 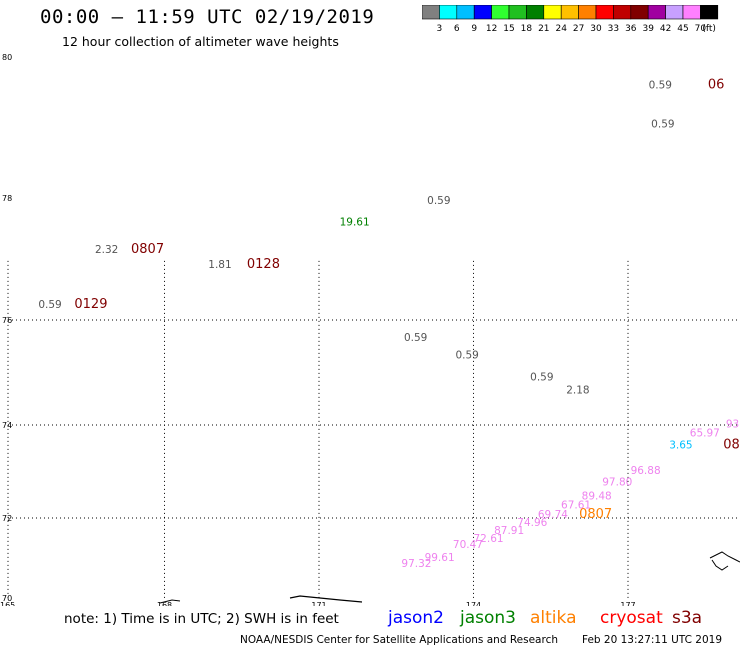 What do you see at coordinates (627, 603) in the screenshot?
I see `lon-label: 177` at bounding box center [627, 603].